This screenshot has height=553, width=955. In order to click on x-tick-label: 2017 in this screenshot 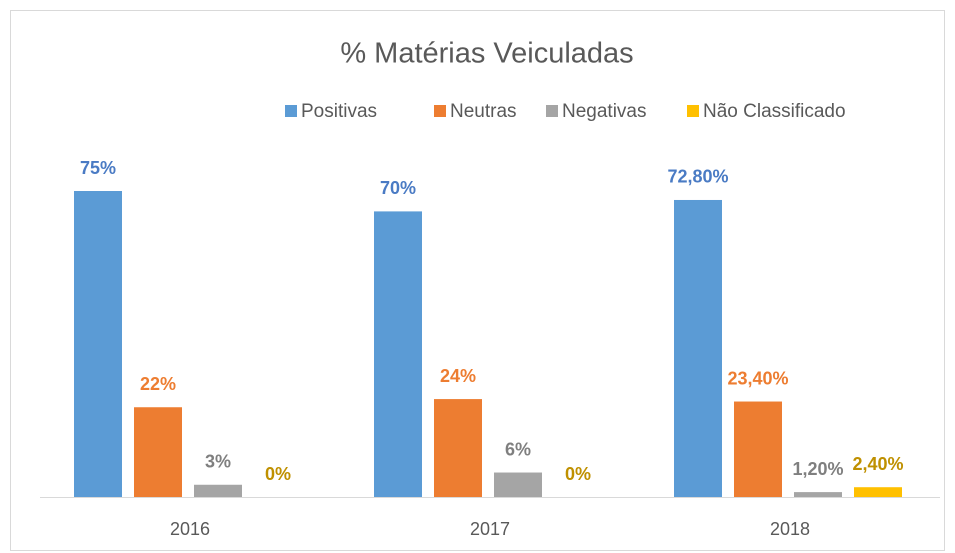, I will do `click(490, 529)`.